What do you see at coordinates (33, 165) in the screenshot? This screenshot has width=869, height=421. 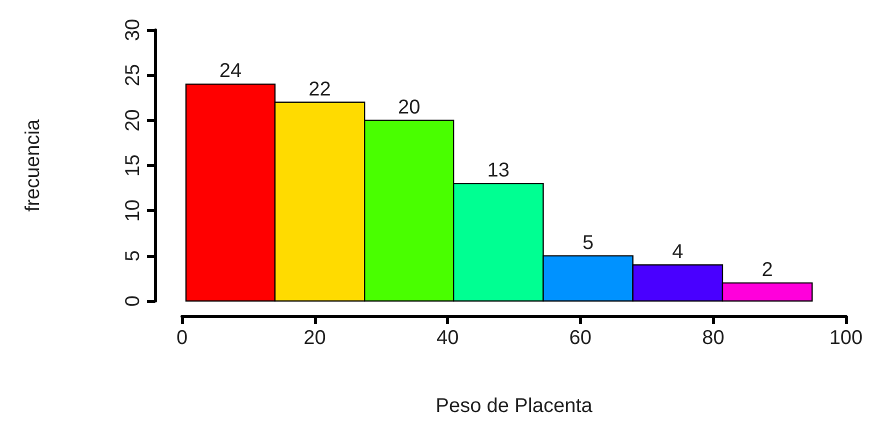 I see `y-axis-title: frecuencia` at bounding box center [33, 165].